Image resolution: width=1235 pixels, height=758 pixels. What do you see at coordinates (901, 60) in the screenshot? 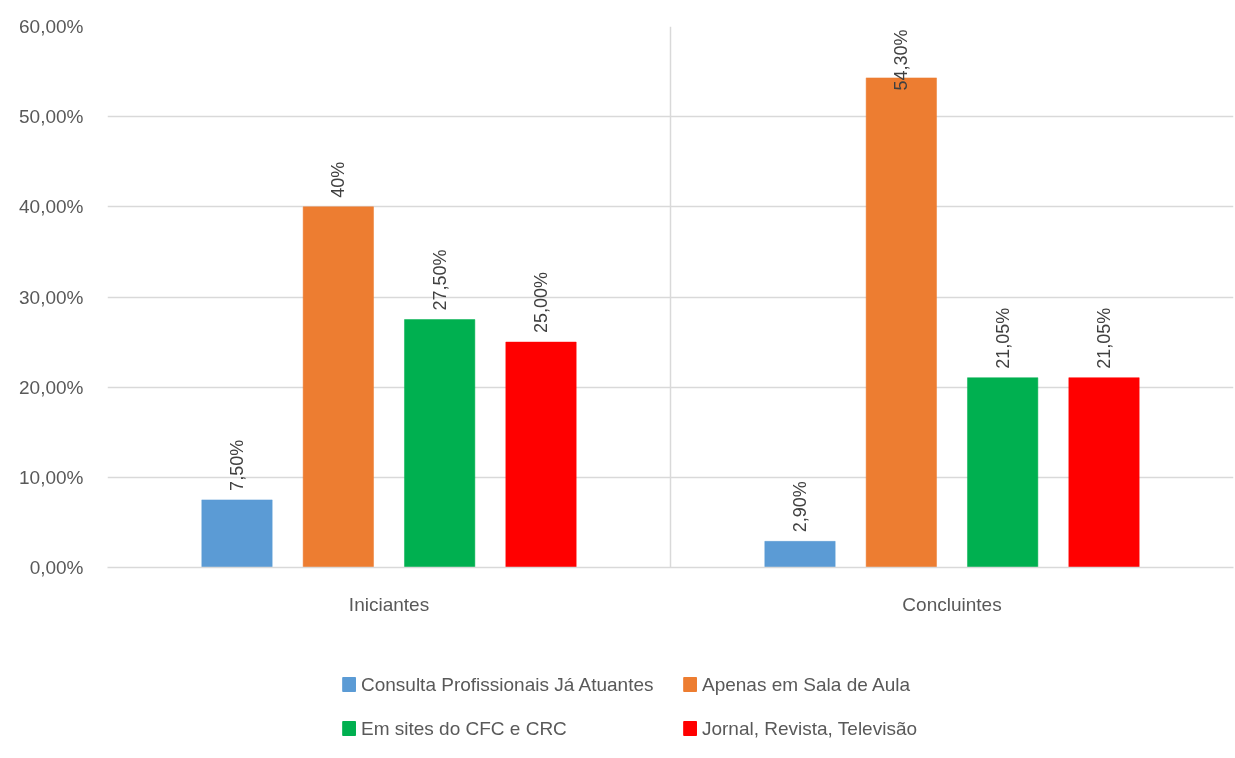
I see `data-label: 54,30%` at bounding box center [901, 60].